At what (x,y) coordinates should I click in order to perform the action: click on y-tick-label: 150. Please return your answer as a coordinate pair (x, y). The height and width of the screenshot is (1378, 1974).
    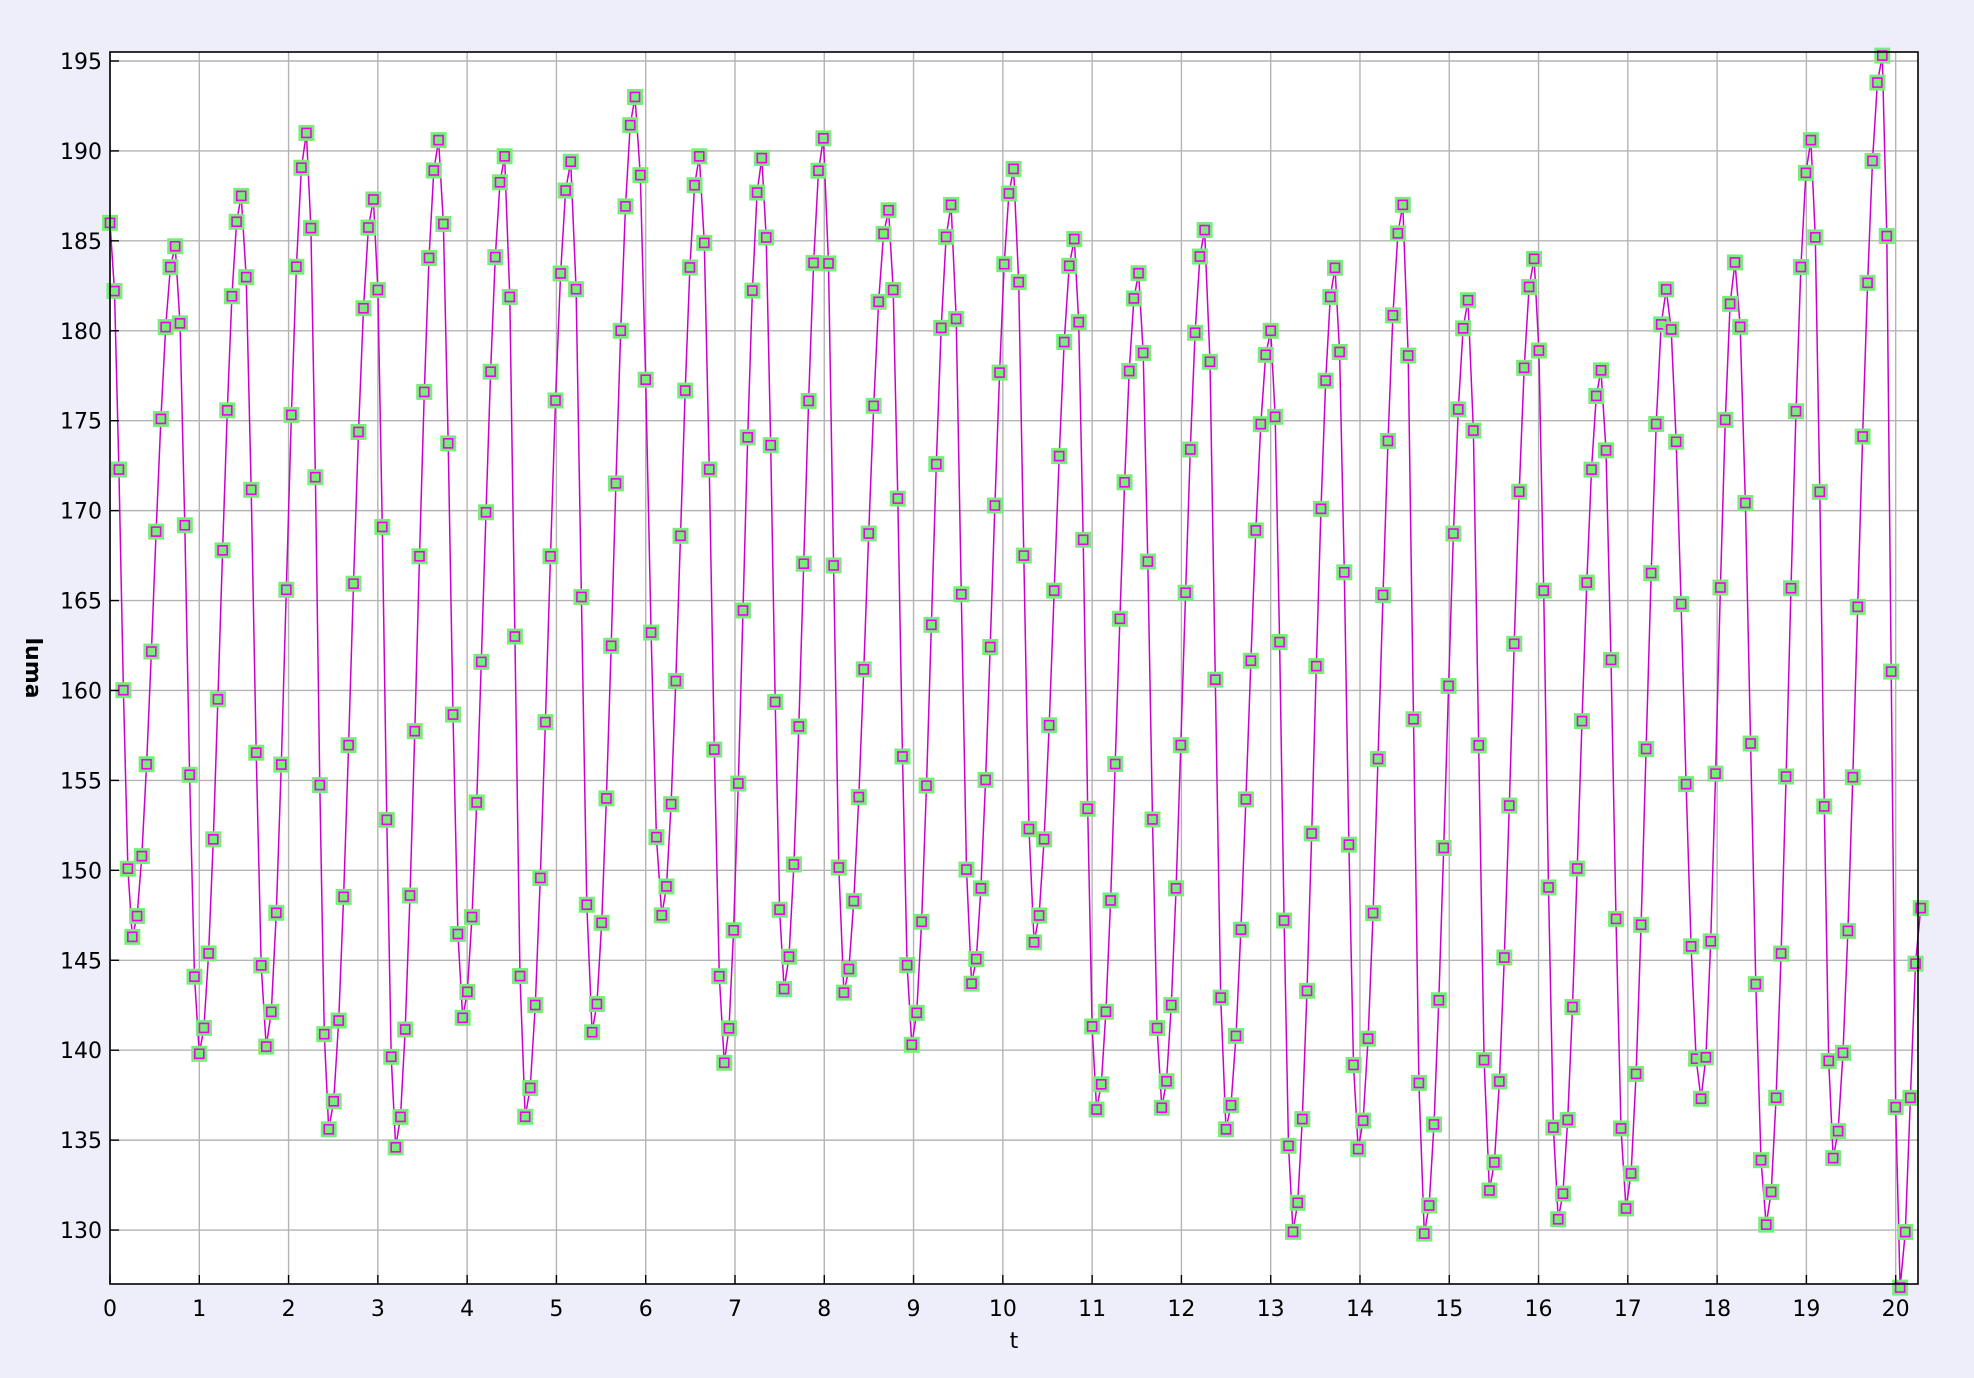
    Looking at the image, I should click on (81, 871).